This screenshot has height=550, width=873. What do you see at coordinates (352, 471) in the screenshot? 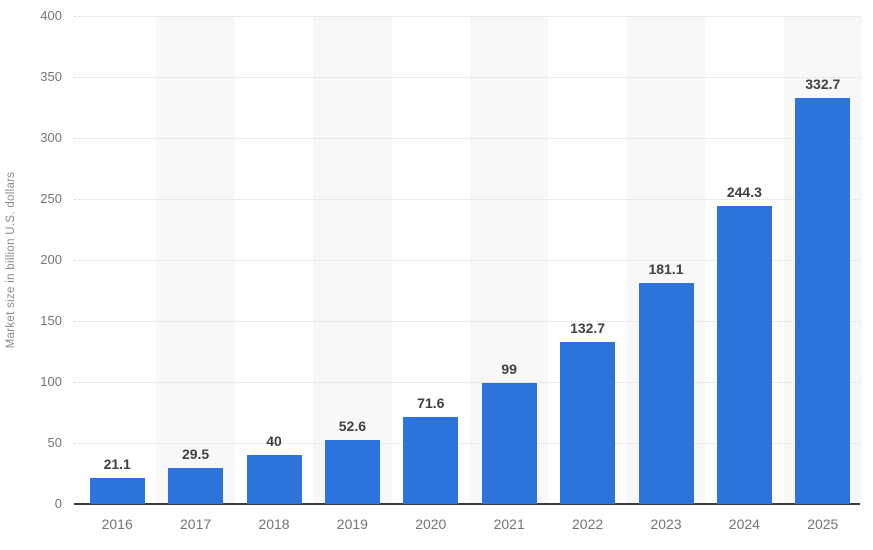
I see `bar-2019` at bounding box center [352, 471].